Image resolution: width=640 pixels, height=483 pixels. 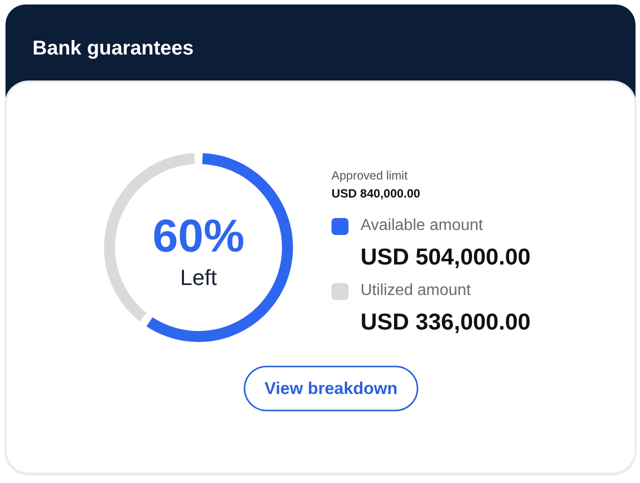 I want to click on text: View breakdown, so click(x=331, y=388).